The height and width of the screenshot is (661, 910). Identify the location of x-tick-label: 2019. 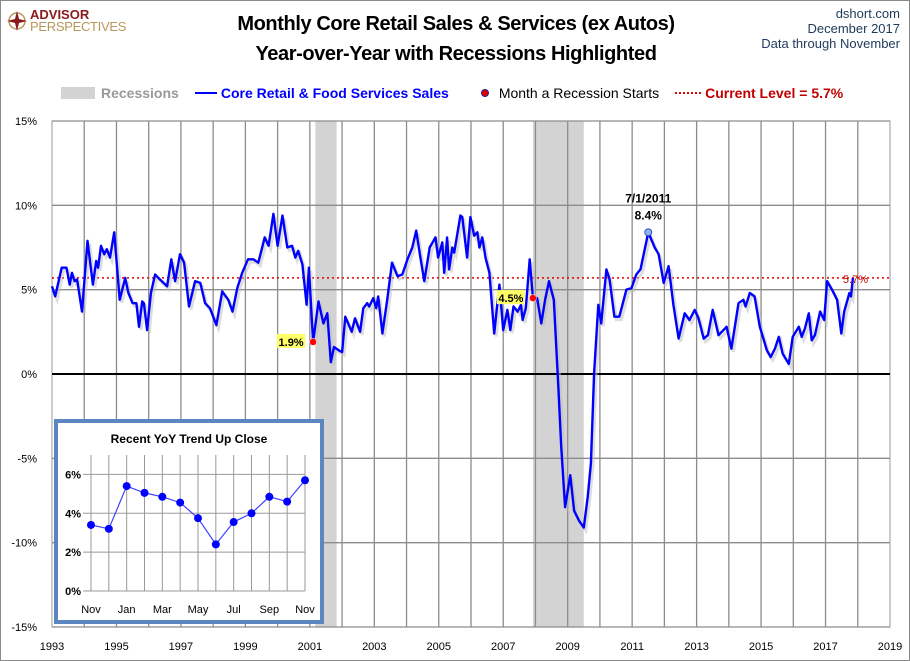
(890, 647).